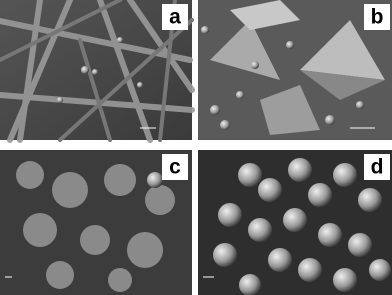 The height and width of the screenshot is (295, 392). I want to click on panel-label: b, so click(377, 17).